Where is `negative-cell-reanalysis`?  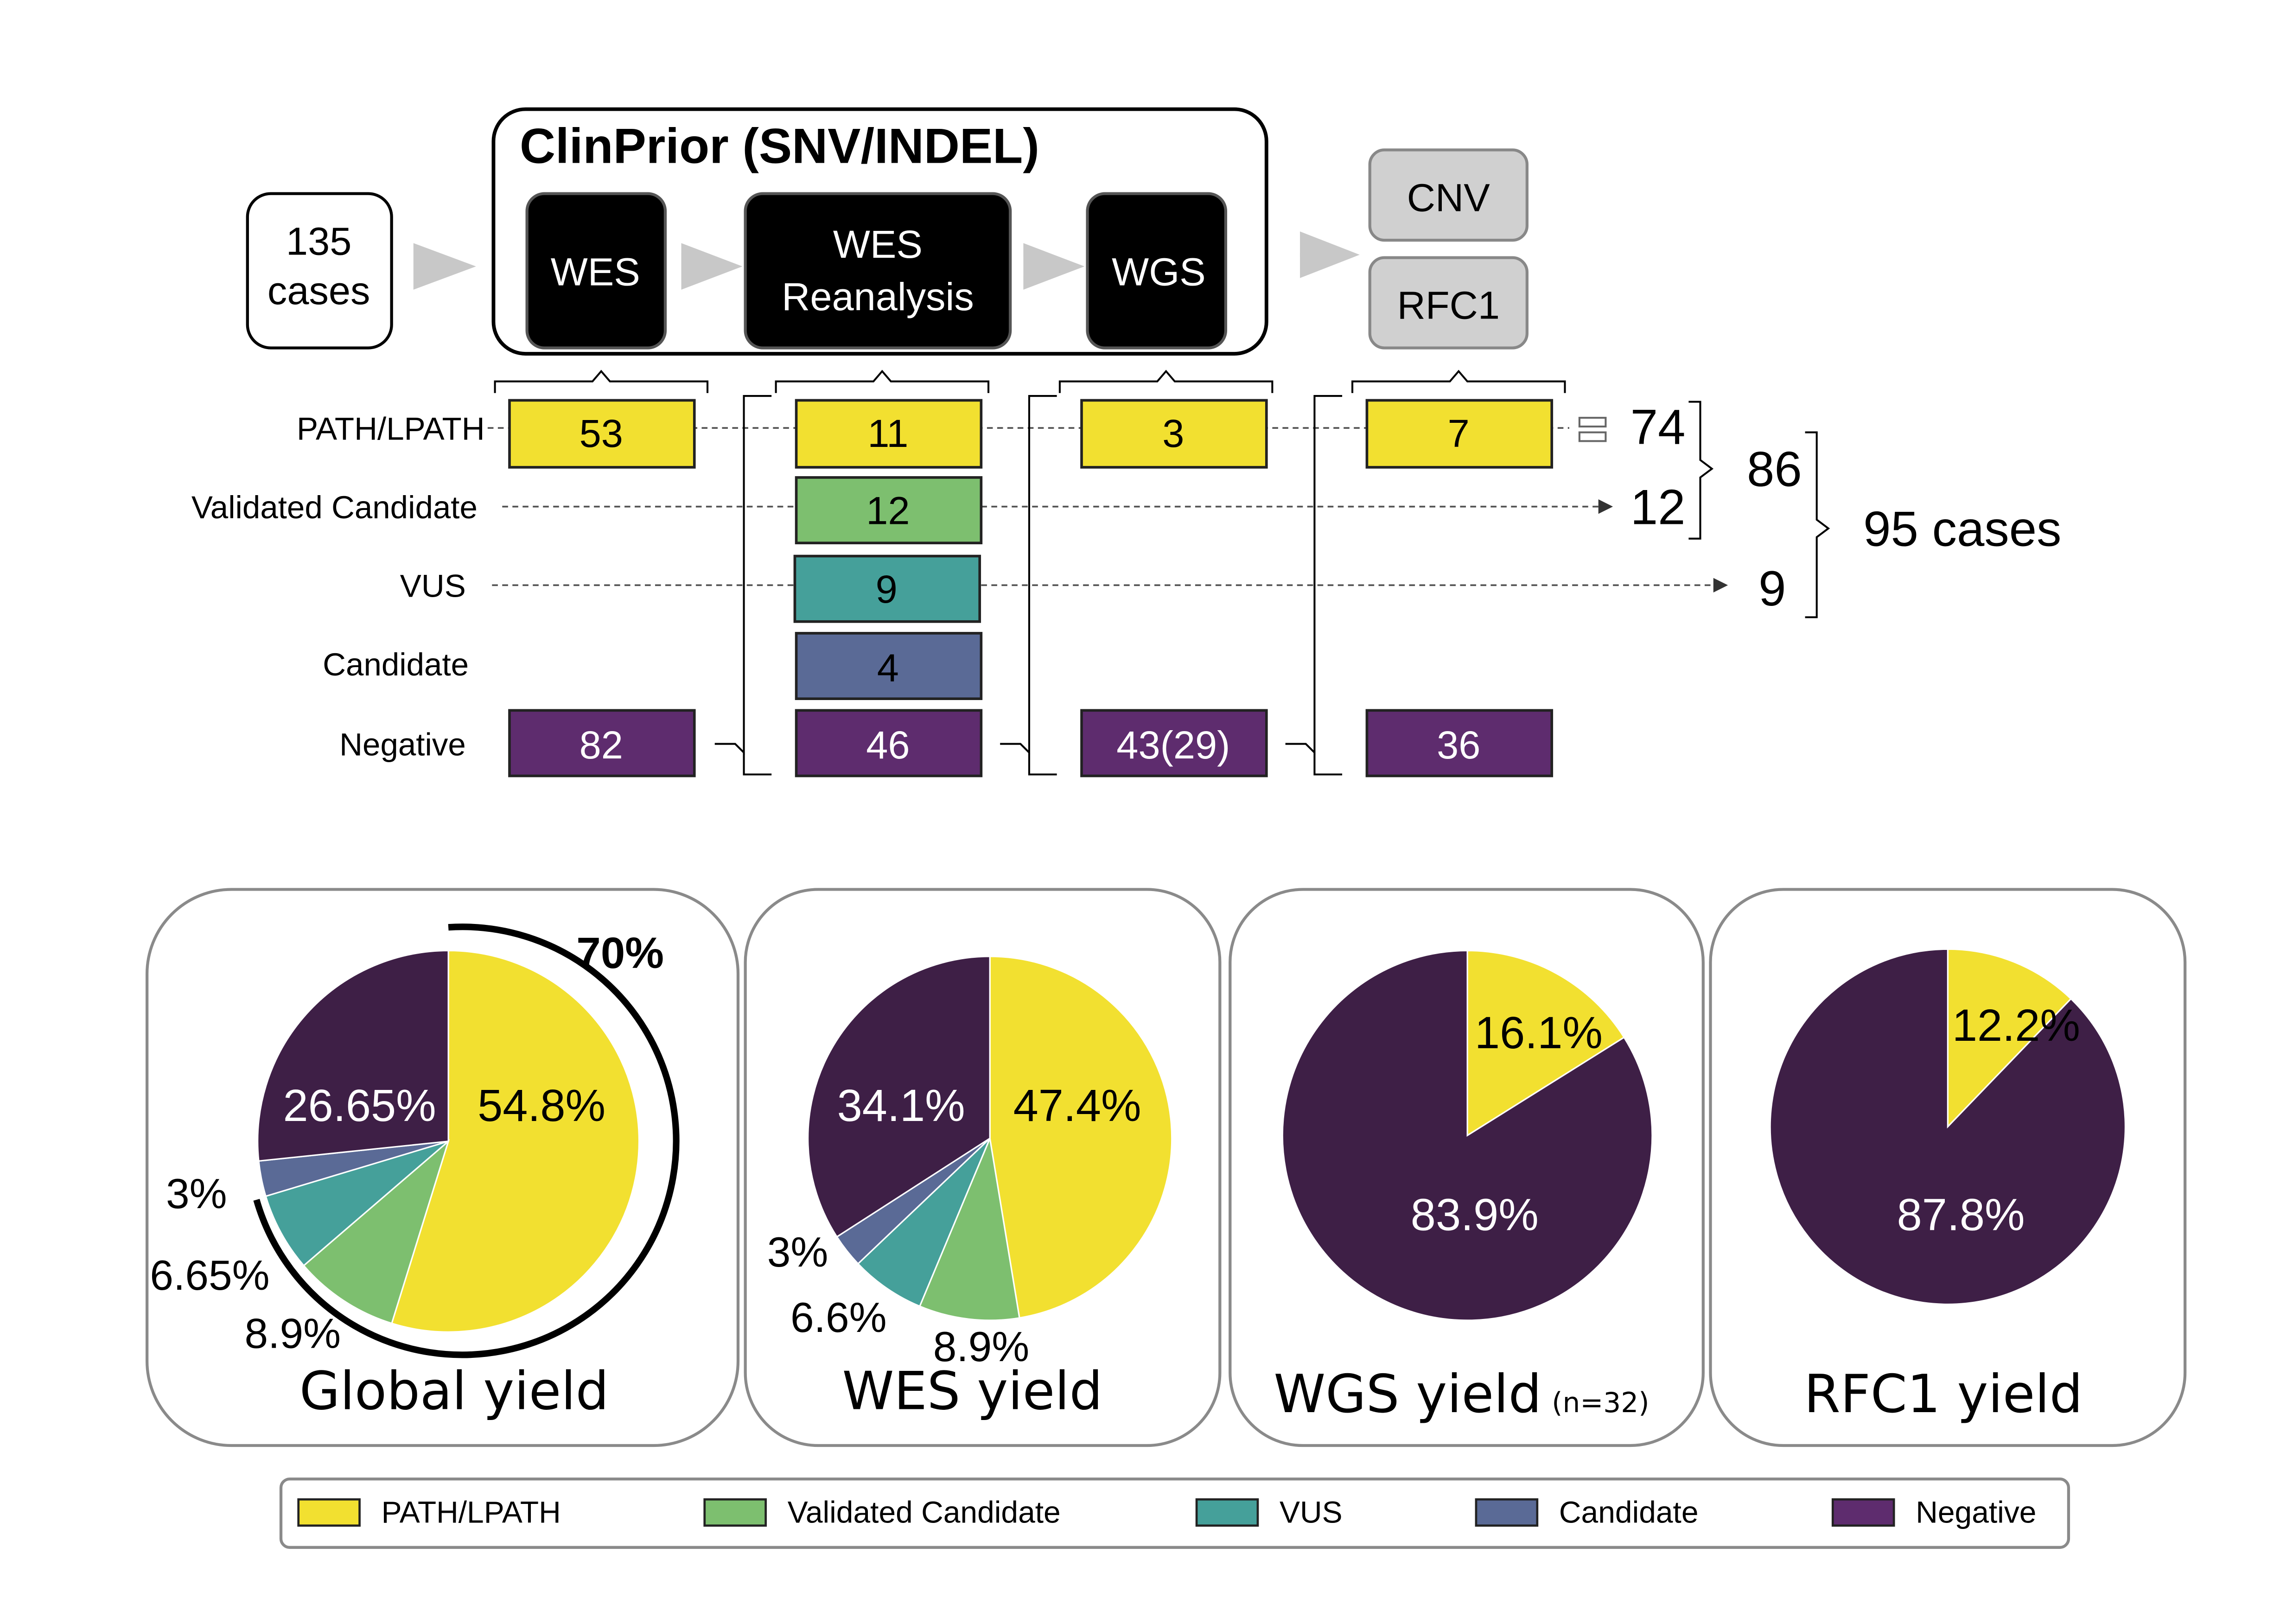 negative-cell-reanalysis is located at coordinates (889, 743).